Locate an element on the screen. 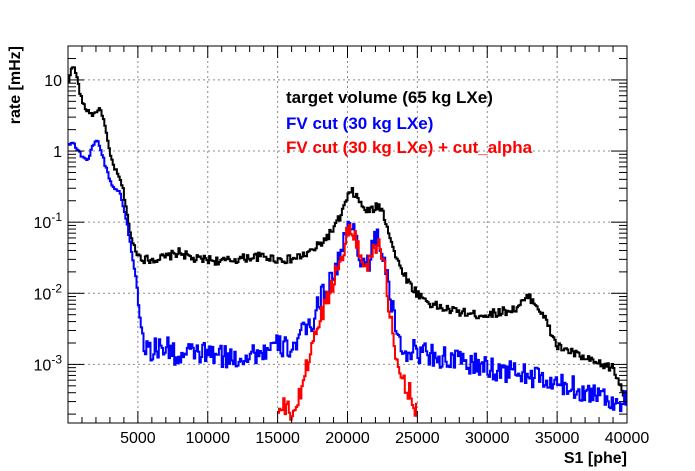 The width and height of the screenshot is (695, 471). y-tick-labels: 10 1 10⁻¹ 10⁻² 10⁻³ is located at coordinates (48, 223).